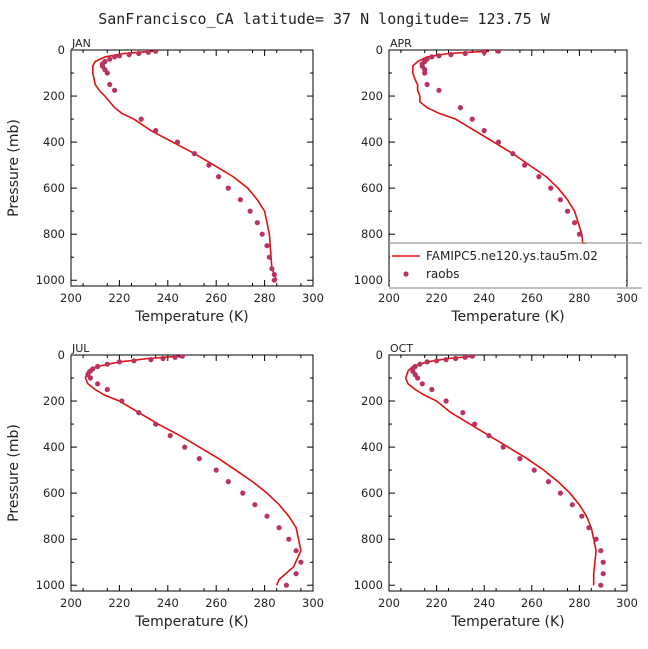  I want to click on y-axis-label: Pressure (mb), so click(14, 473).